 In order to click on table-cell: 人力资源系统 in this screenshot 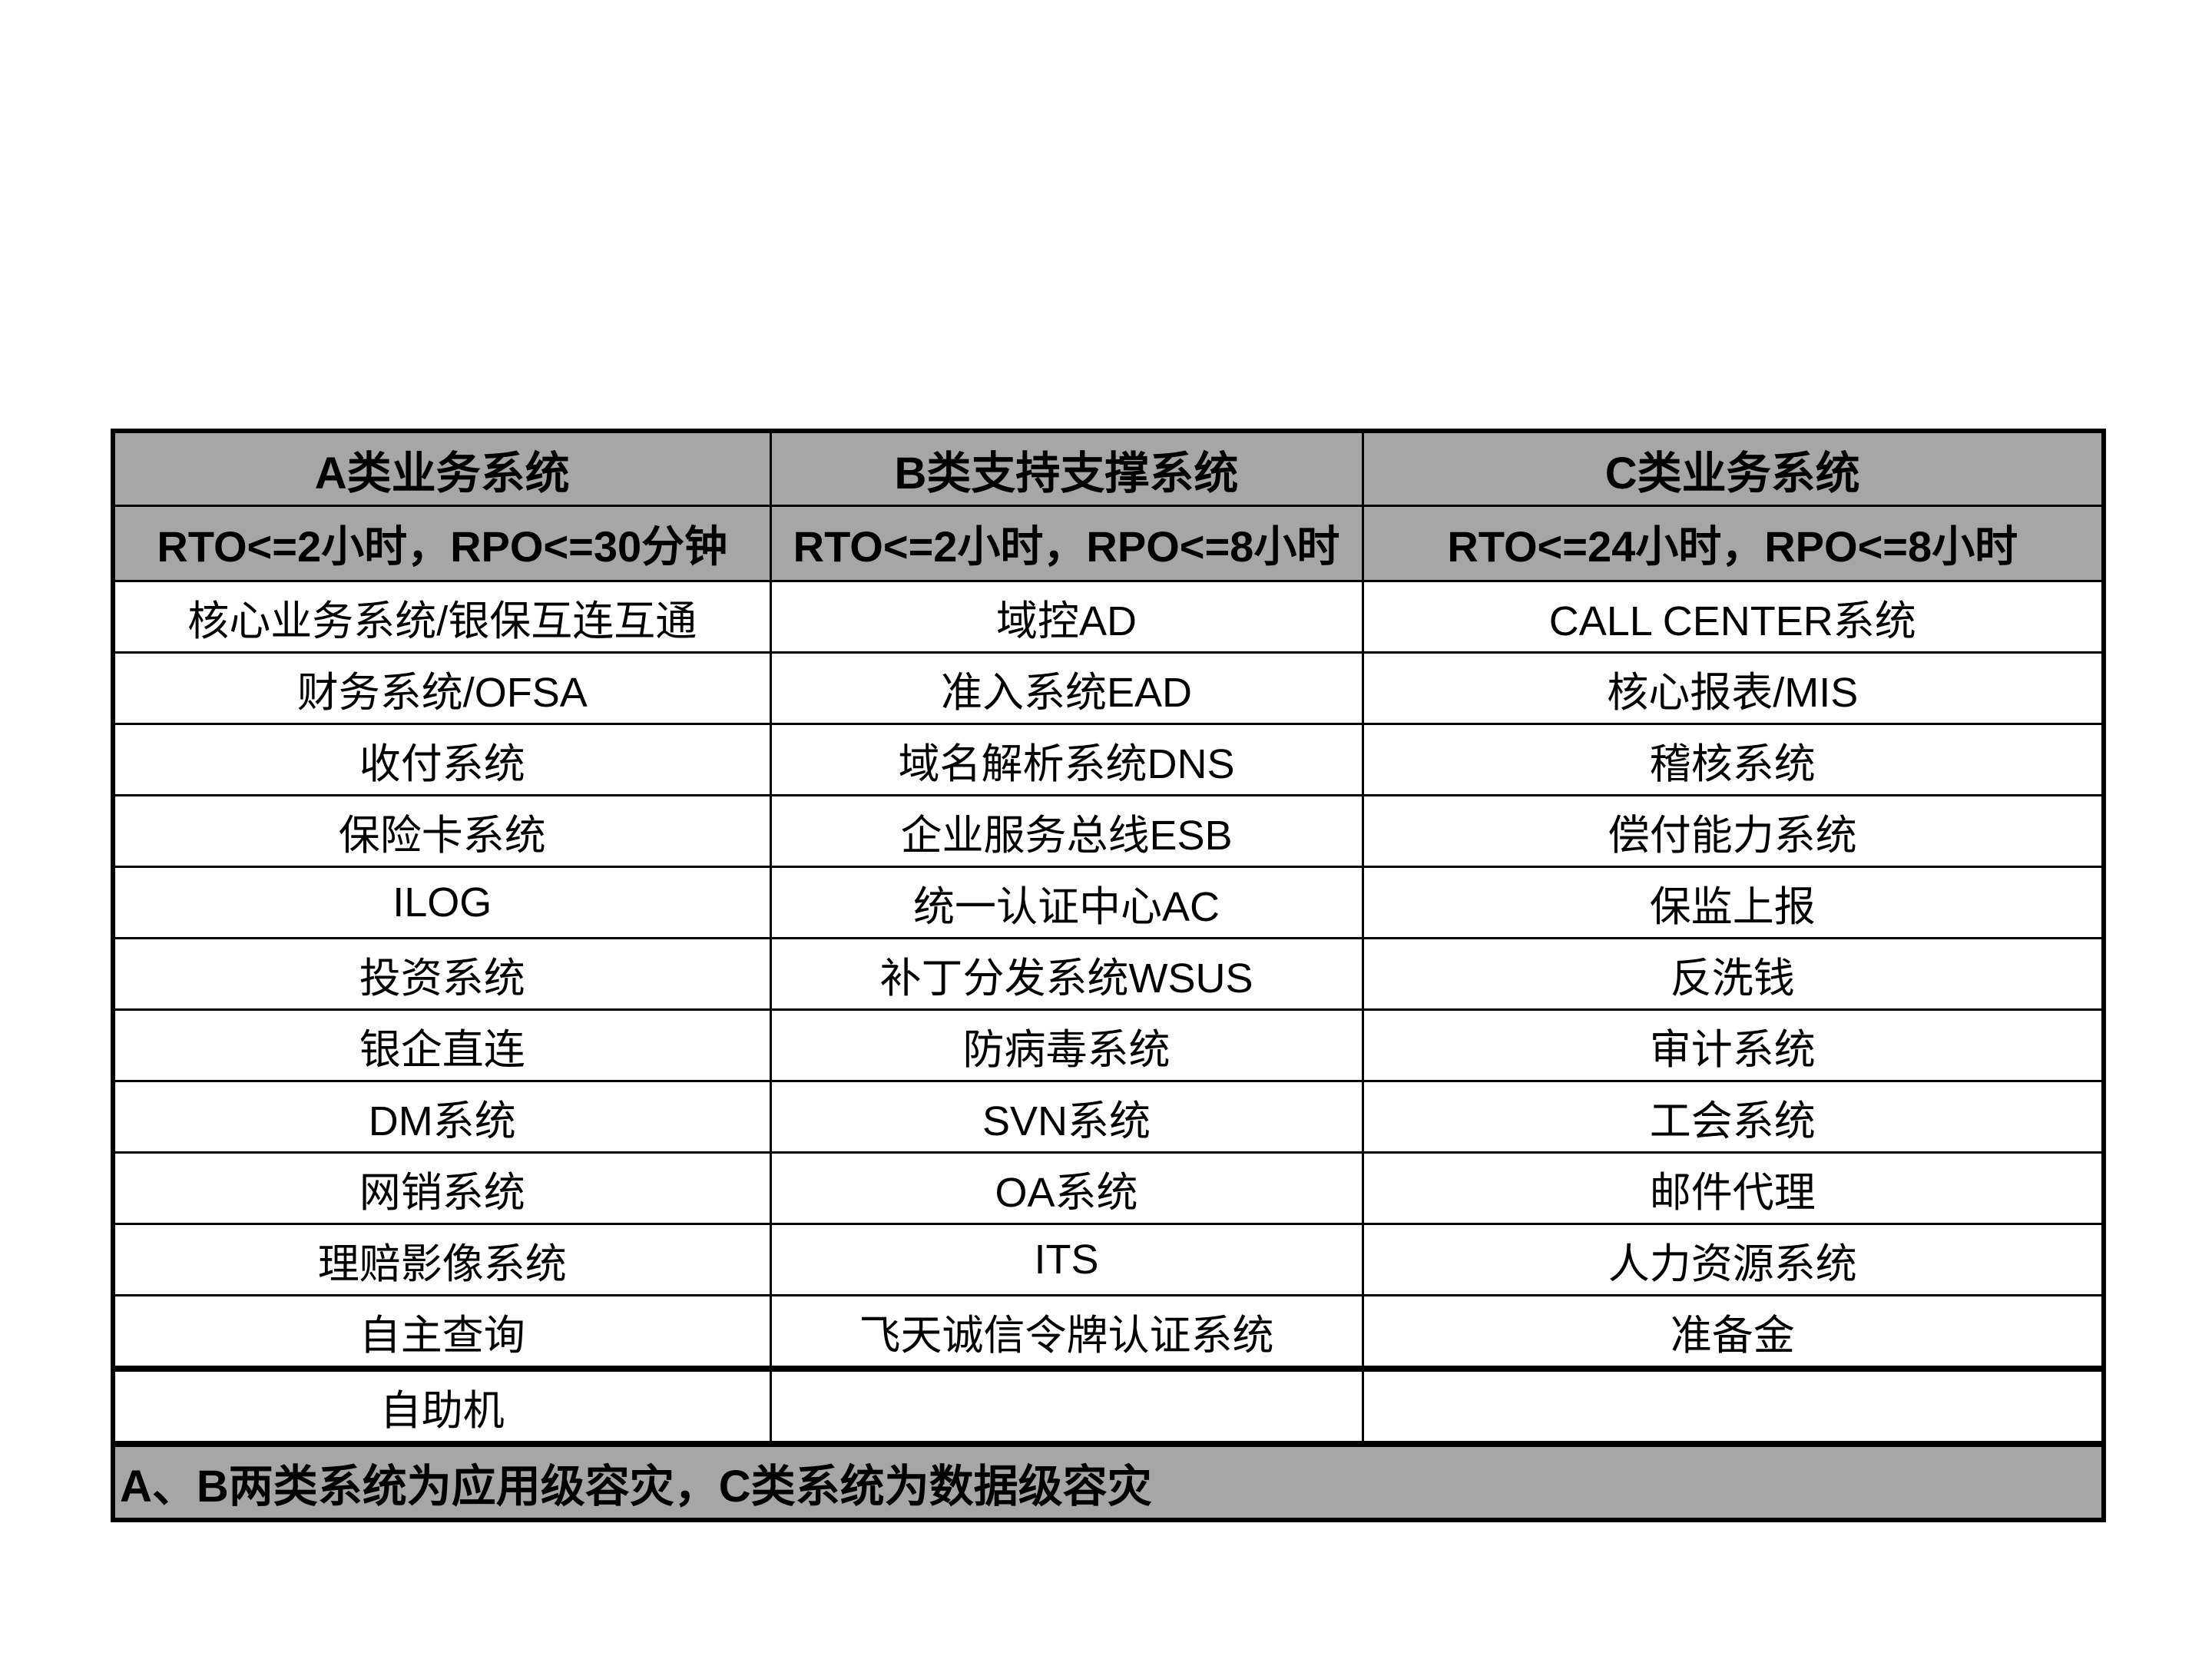, I will do `click(1733, 1259)`.